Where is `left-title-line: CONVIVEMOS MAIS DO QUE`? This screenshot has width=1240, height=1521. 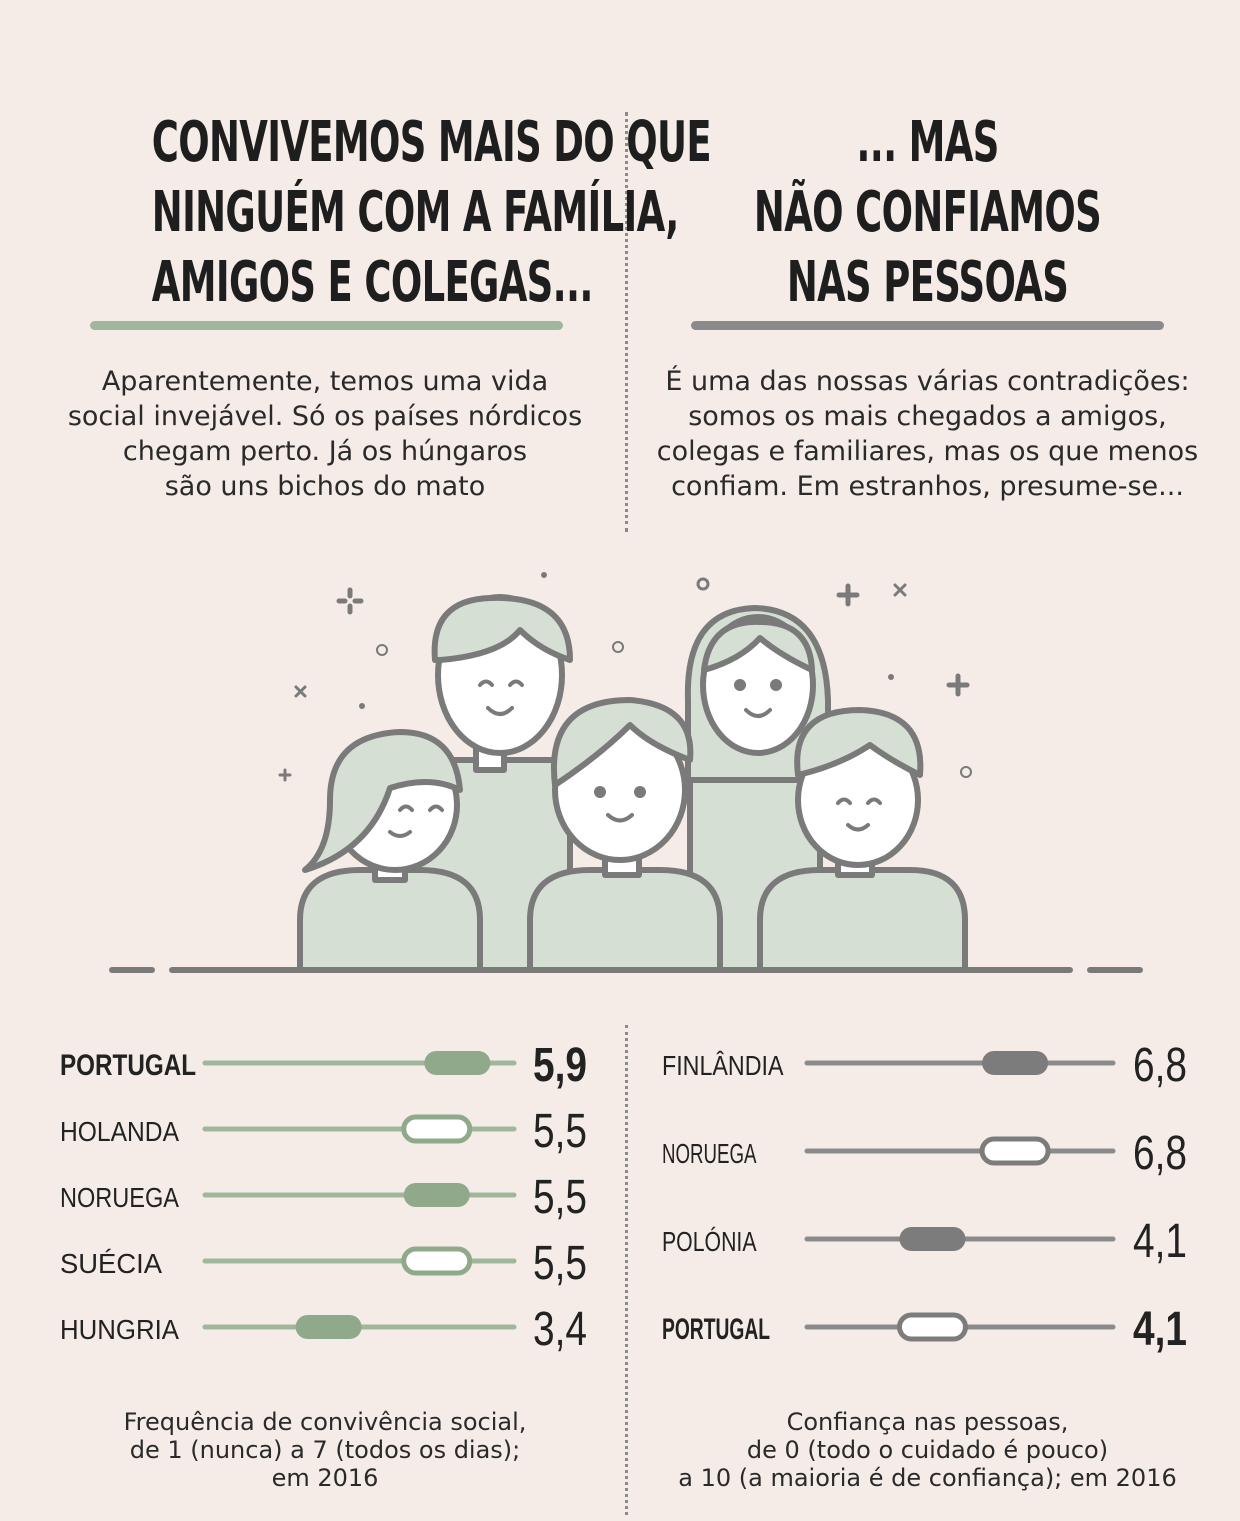
left-title-line: CONVIVEMOS MAIS DO QUE is located at coordinates (431, 142).